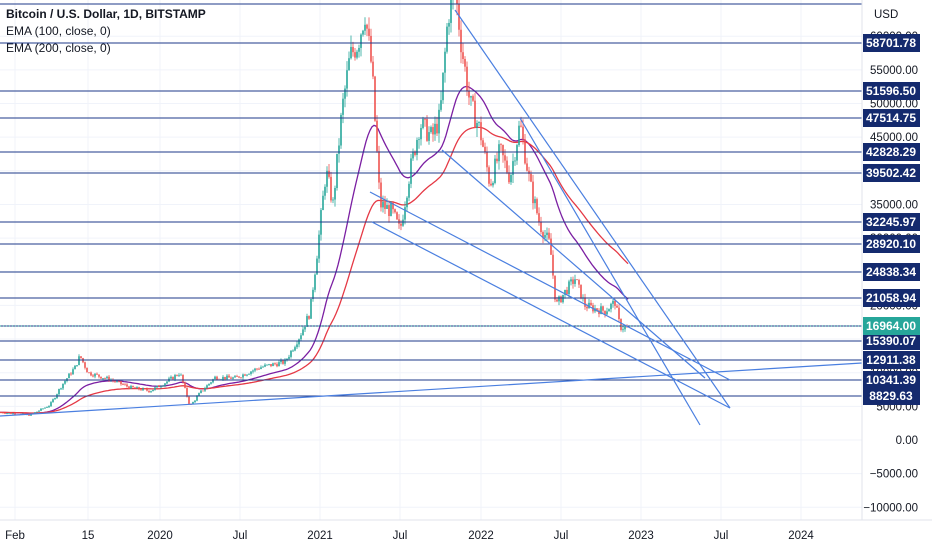 The image size is (932, 550). Describe the element at coordinates (907, 441) in the screenshot. I see `price-tick: 0.00` at that location.